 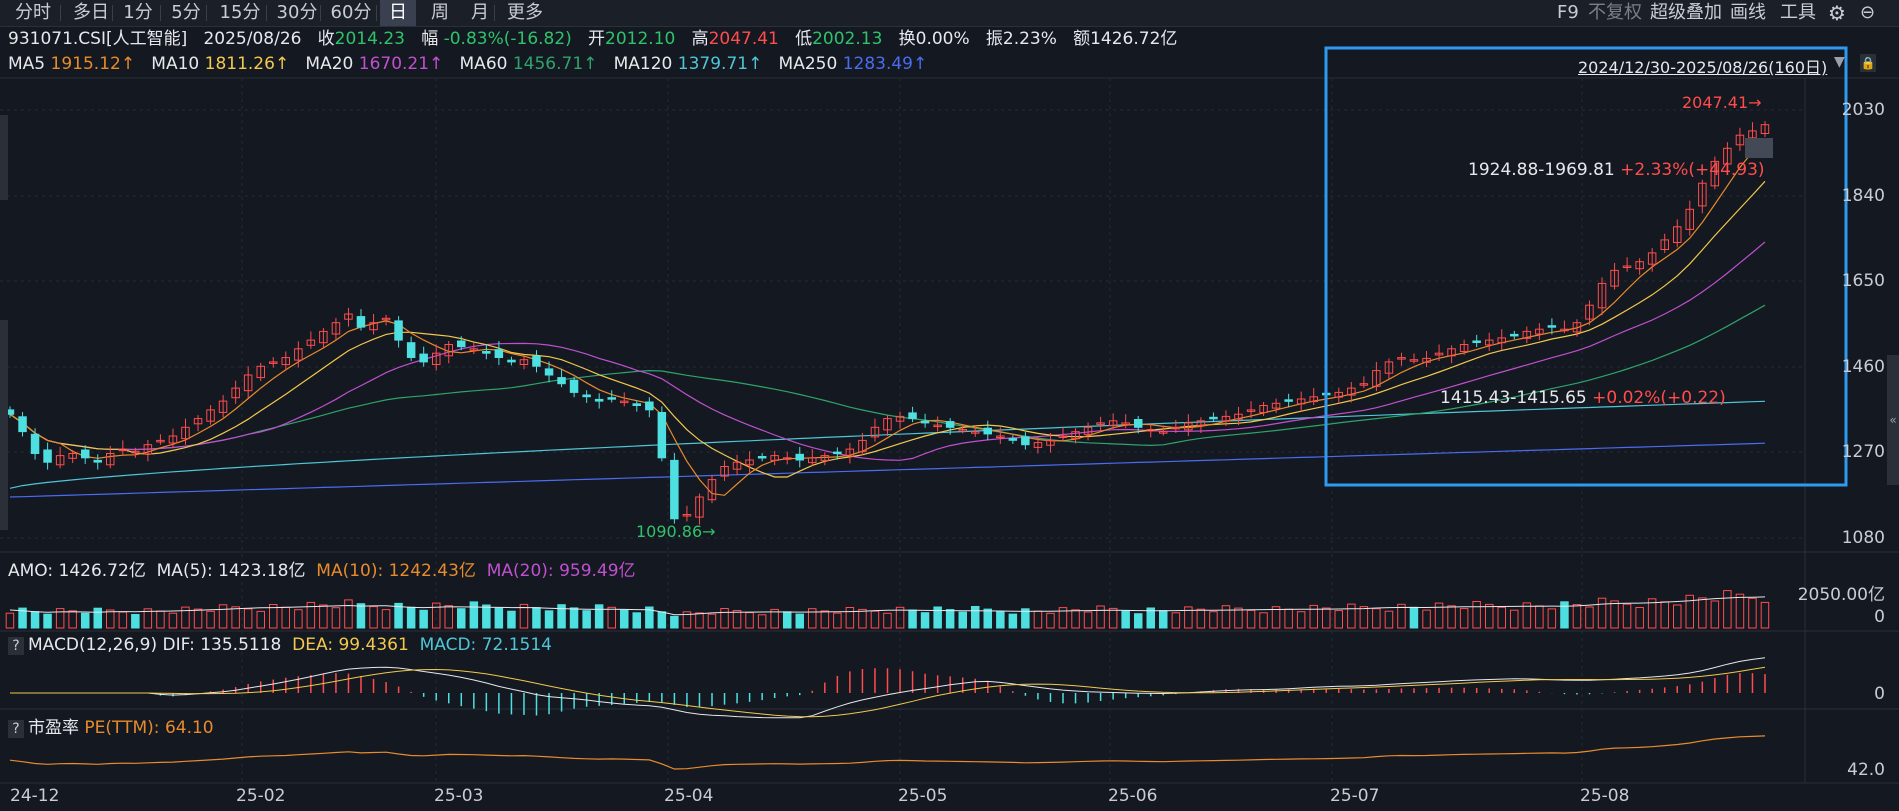 What do you see at coordinates (33, 12) in the screenshot?
I see `period-tab: 分时` at bounding box center [33, 12].